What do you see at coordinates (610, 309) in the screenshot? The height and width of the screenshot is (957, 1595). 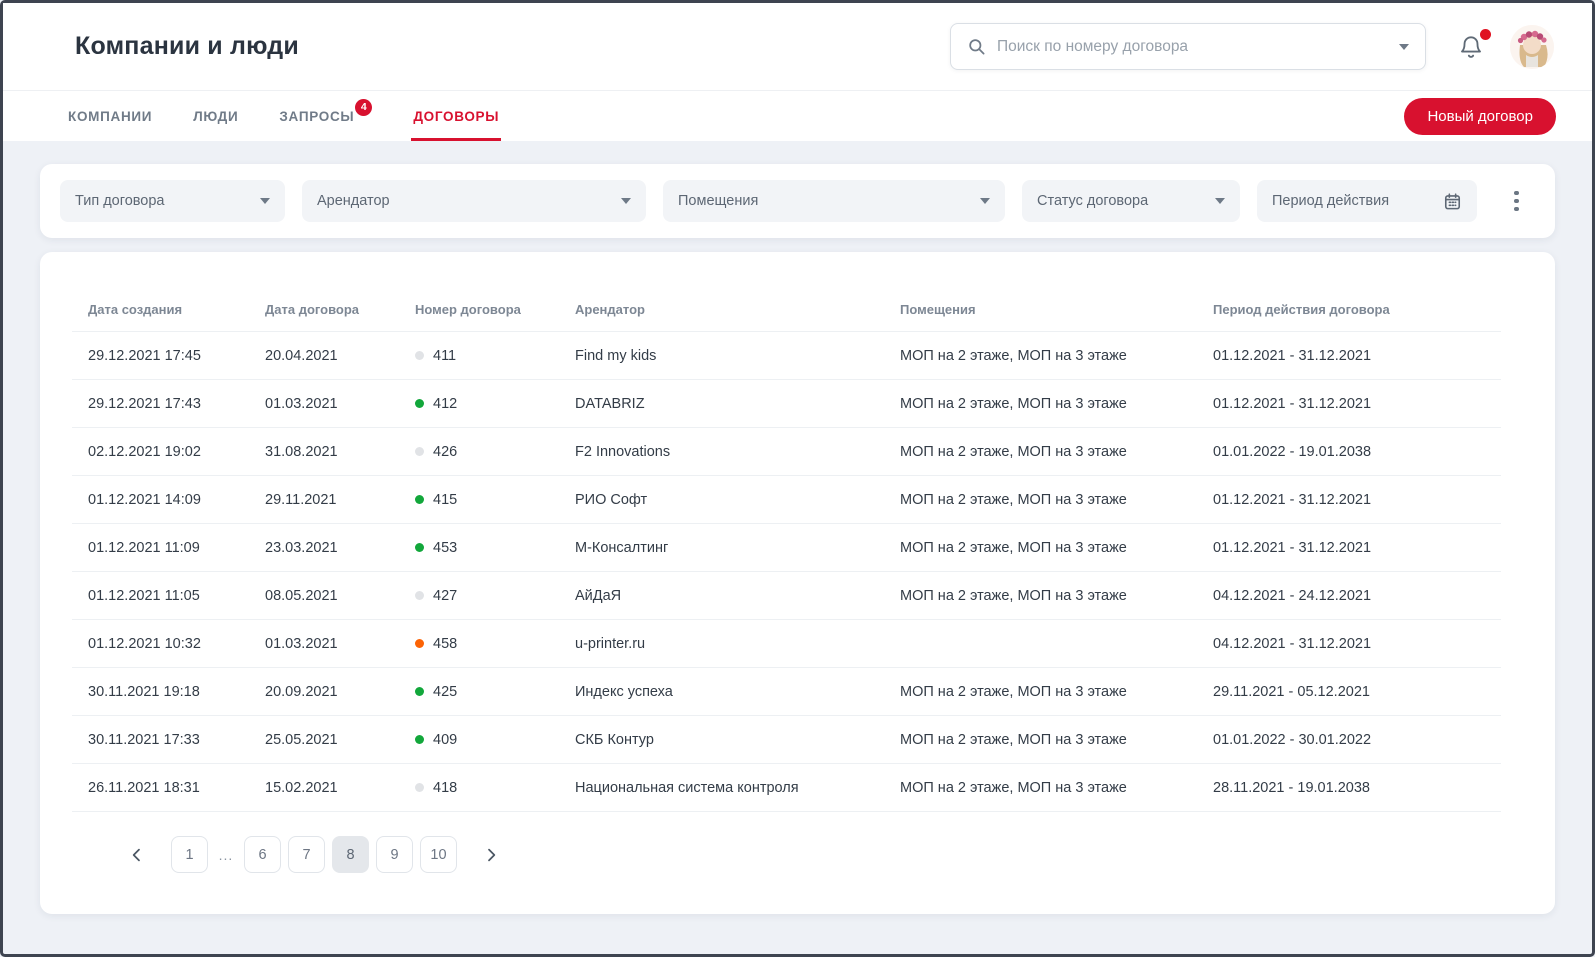 I see `column-header-tenant: Арендатор` at bounding box center [610, 309].